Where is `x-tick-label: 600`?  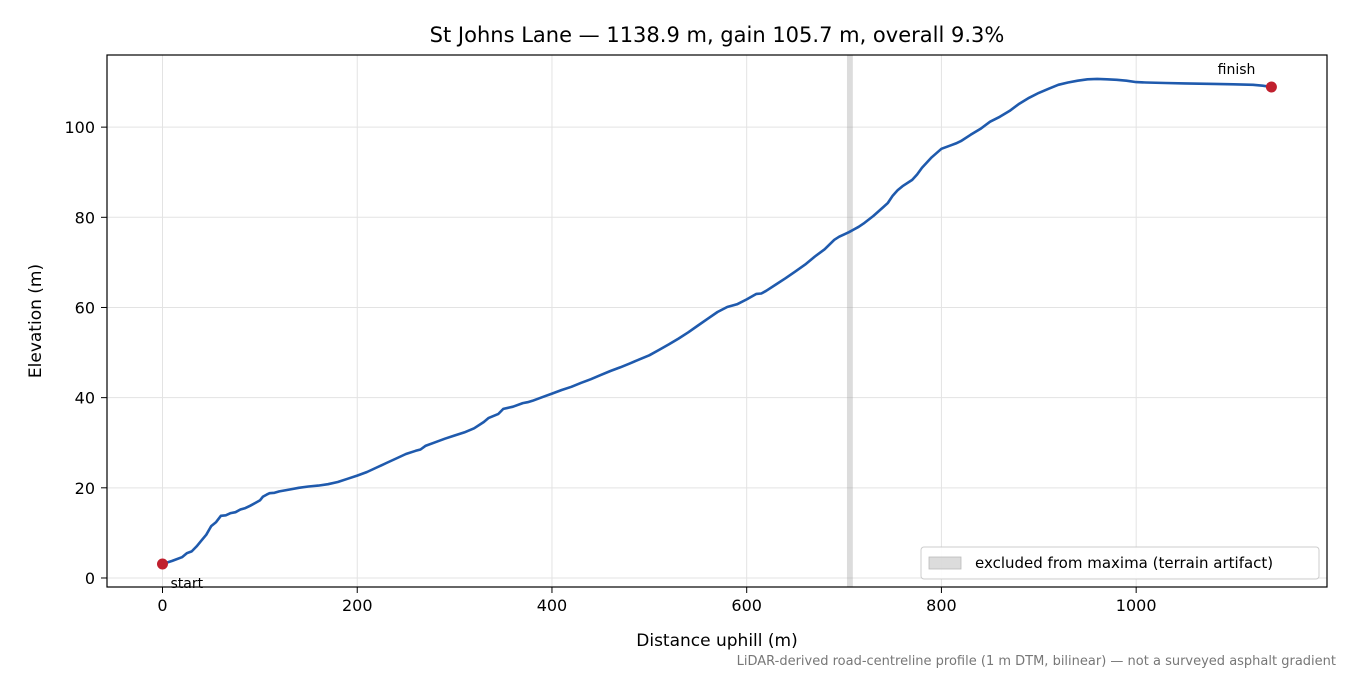
x-tick-label: 600 is located at coordinates (746, 605).